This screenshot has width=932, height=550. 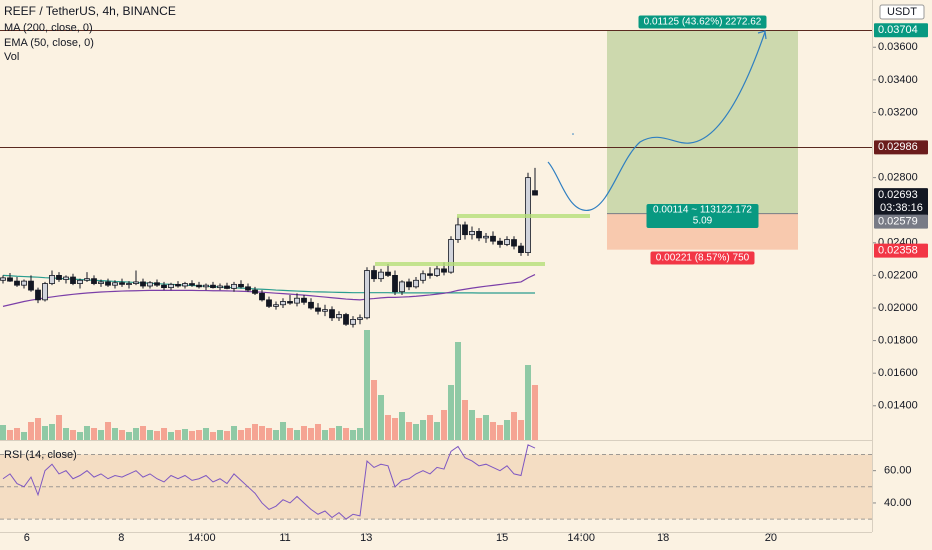 What do you see at coordinates (366, 538) in the screenshot?
I see `x-tick-label: 13` at bounding box center [366, 538].